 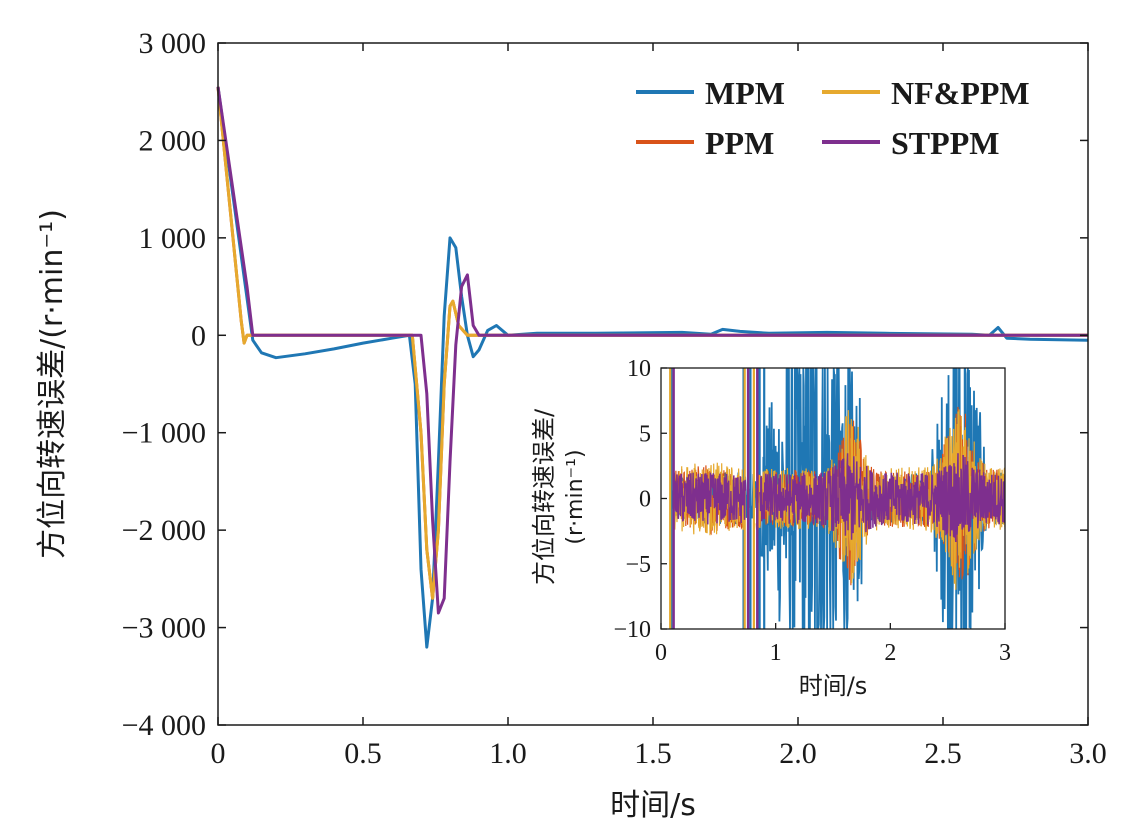 I want to click on inset-x-ticks: 0 1 2 3, so click(x=833, y=644).